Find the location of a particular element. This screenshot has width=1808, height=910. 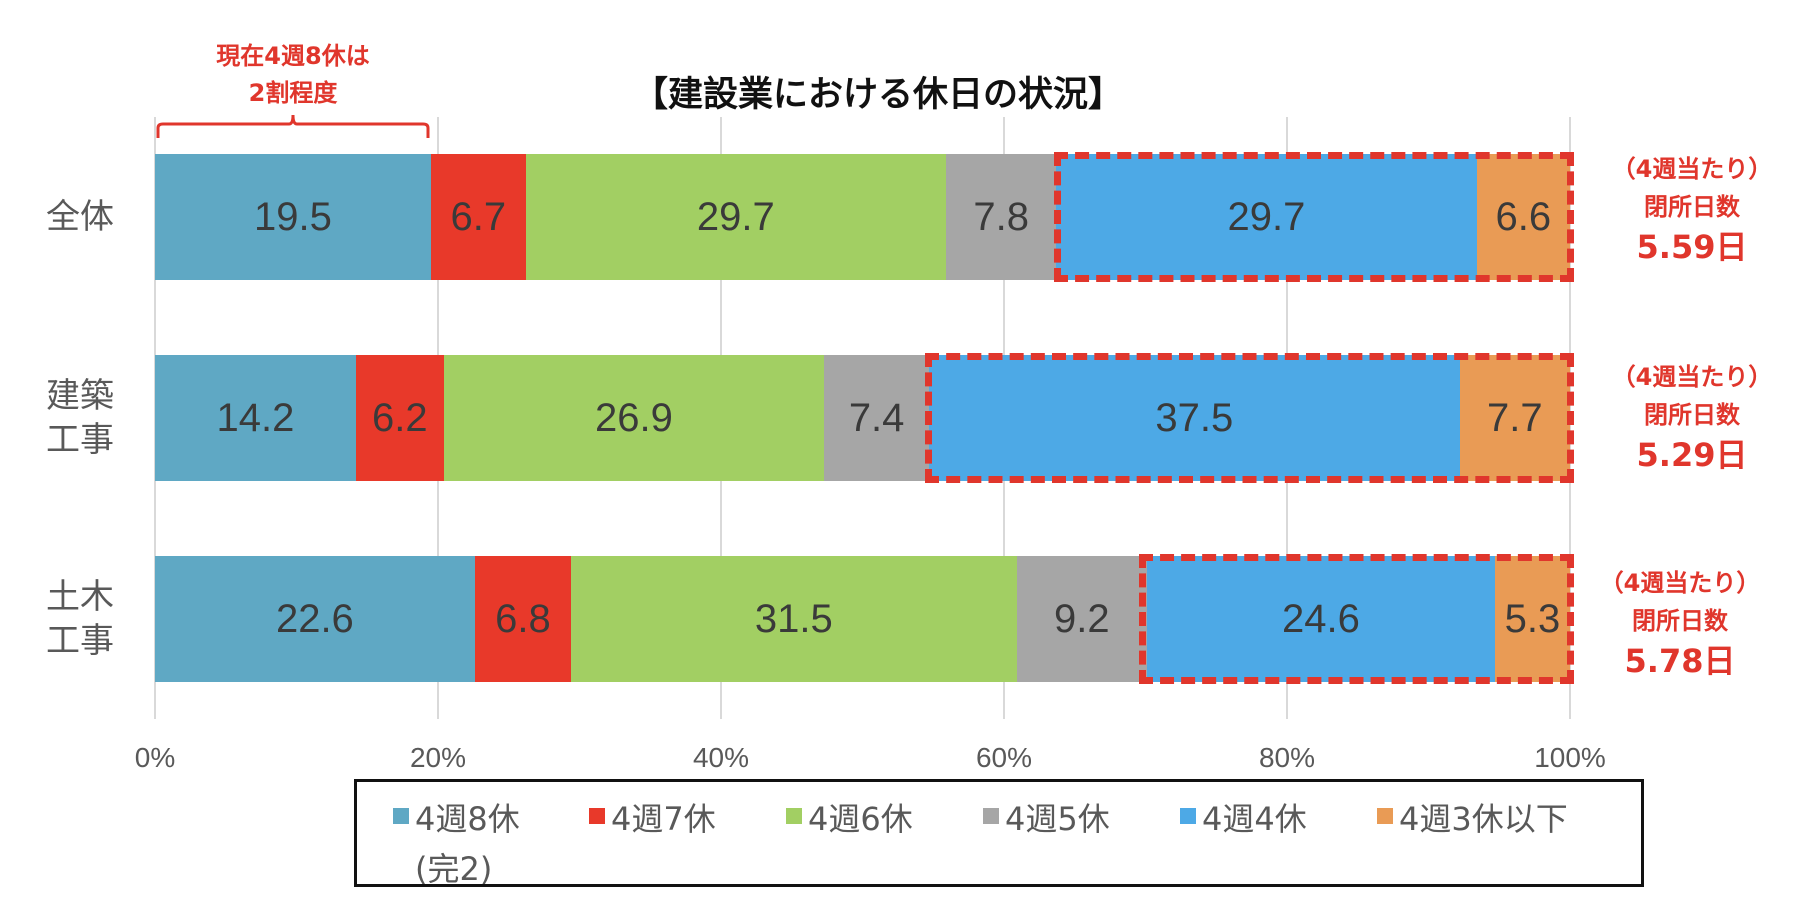

legend-label-text: 4週7休 is located at coordinates (663, 819).